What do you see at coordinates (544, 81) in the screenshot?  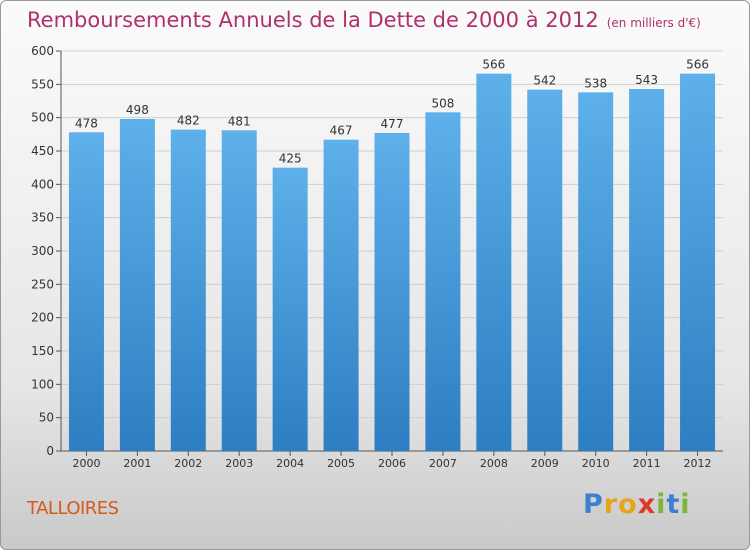 I see `bar-value-label: 542` at bounding box center [544, 81].